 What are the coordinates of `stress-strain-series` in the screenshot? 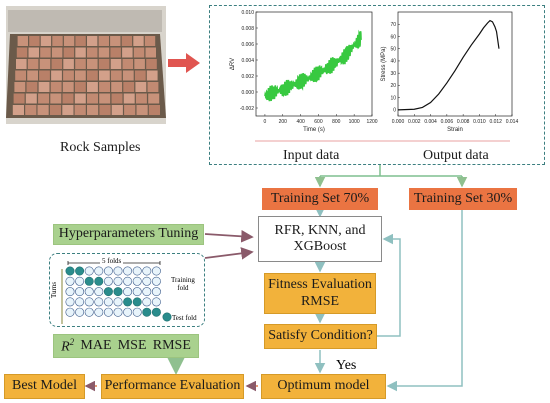 It's located at (448, 65).